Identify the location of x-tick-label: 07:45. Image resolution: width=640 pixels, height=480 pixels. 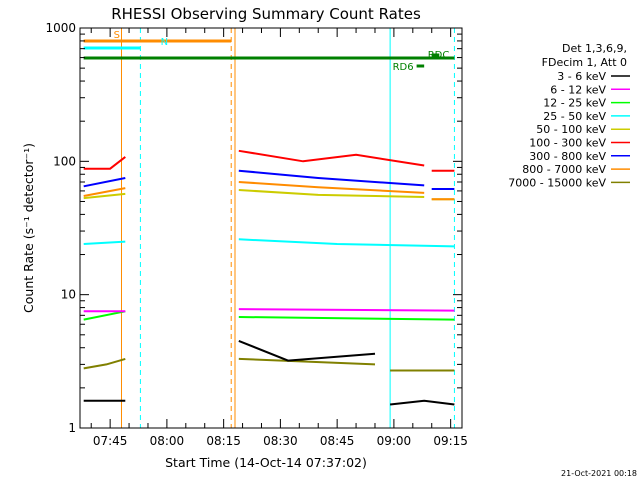
(110, 441).